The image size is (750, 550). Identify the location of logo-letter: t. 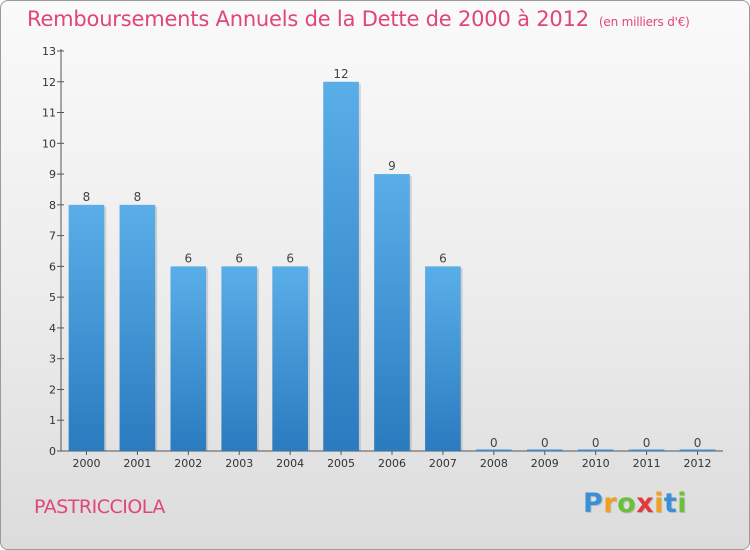
(670, 503).